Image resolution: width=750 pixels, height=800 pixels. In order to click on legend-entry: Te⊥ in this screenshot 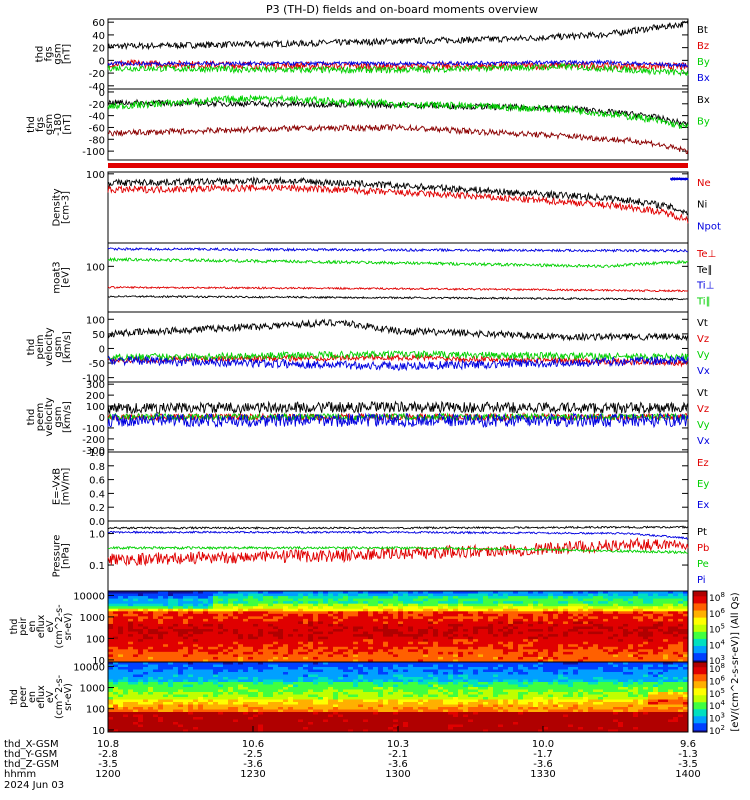, I will do `click(706, 254)`.